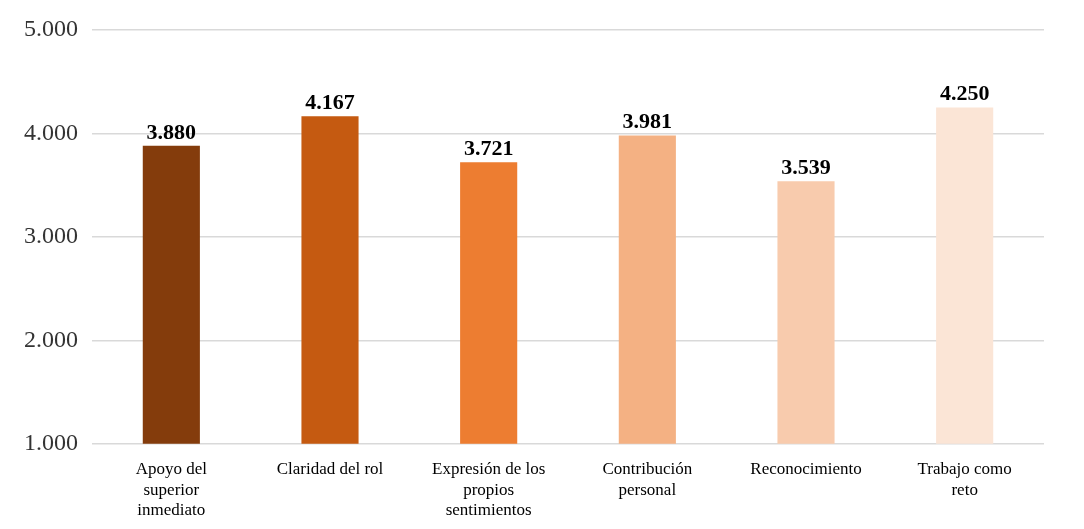 Image resolution: width=1084 pixels, height=529 pixels. Describe the element at coordinates (171, 489) in the screenshot. I see `x-tick-label: Apoyo del superior inmediato` at that location.